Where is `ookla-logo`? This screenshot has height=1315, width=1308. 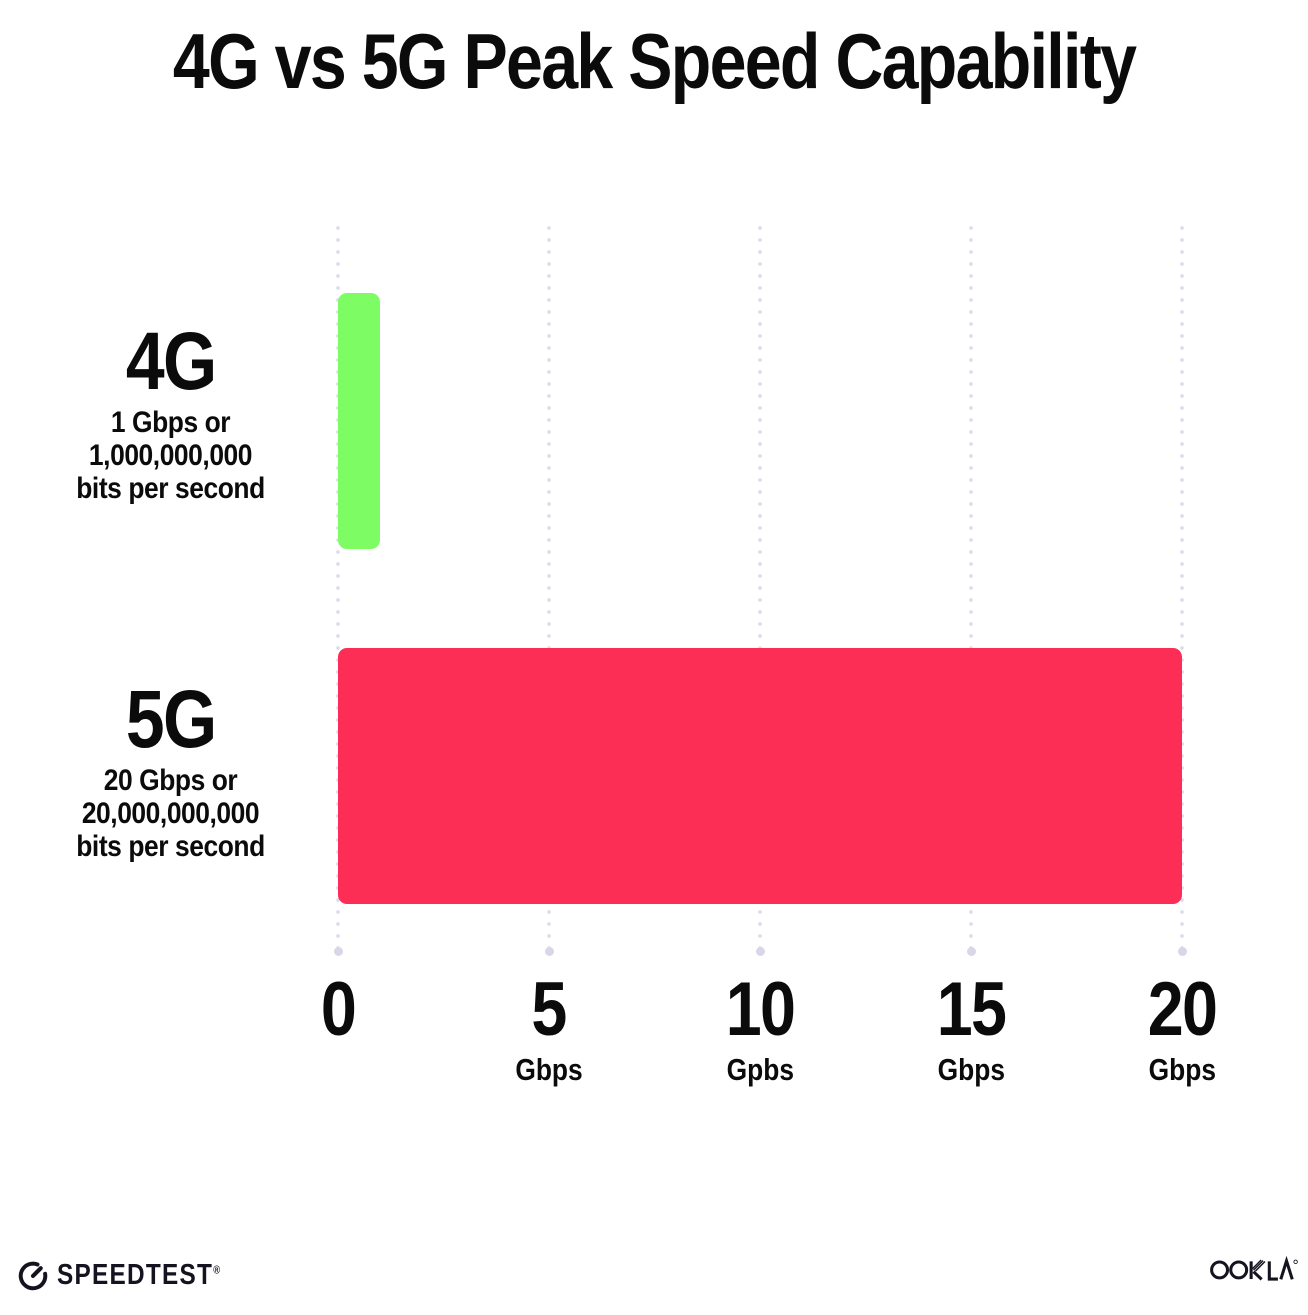
ookla-logo is located at coordinates (1254, 1271).